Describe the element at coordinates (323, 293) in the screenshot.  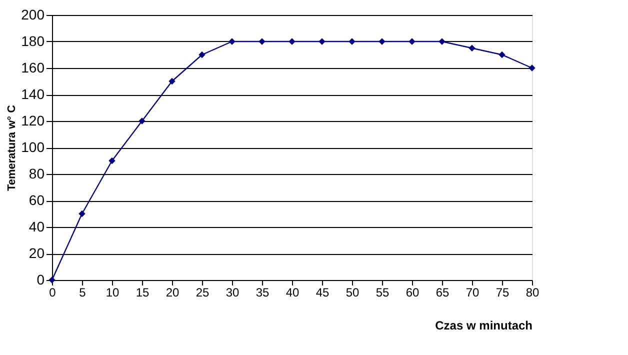
I see `x-tick-label: 45` at that location.